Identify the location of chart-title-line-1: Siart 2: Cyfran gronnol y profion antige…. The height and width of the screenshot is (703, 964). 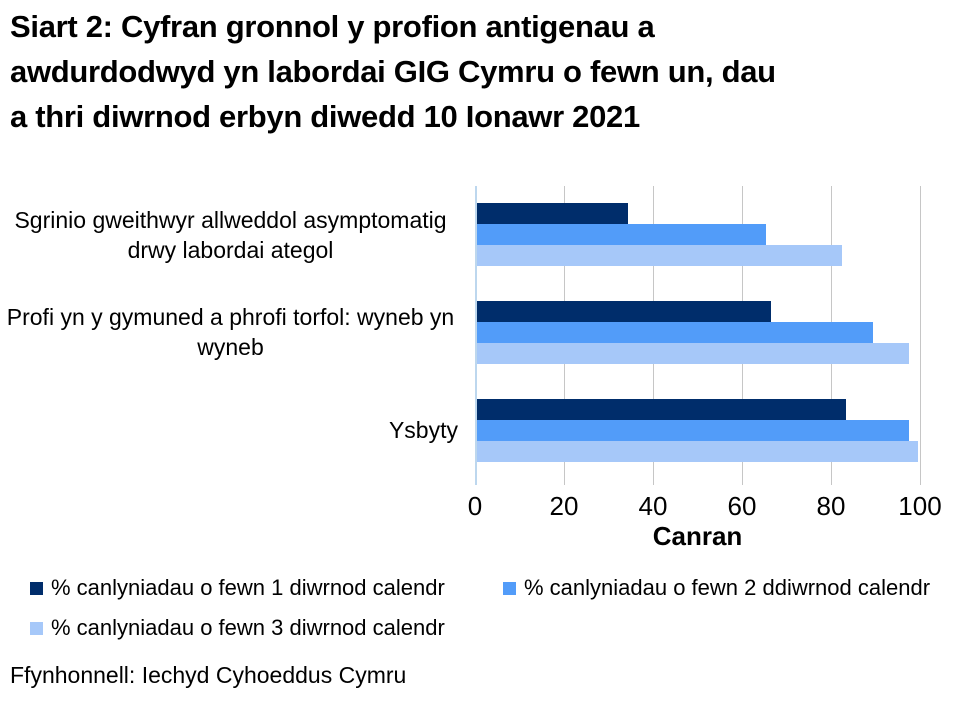
(332, 26).